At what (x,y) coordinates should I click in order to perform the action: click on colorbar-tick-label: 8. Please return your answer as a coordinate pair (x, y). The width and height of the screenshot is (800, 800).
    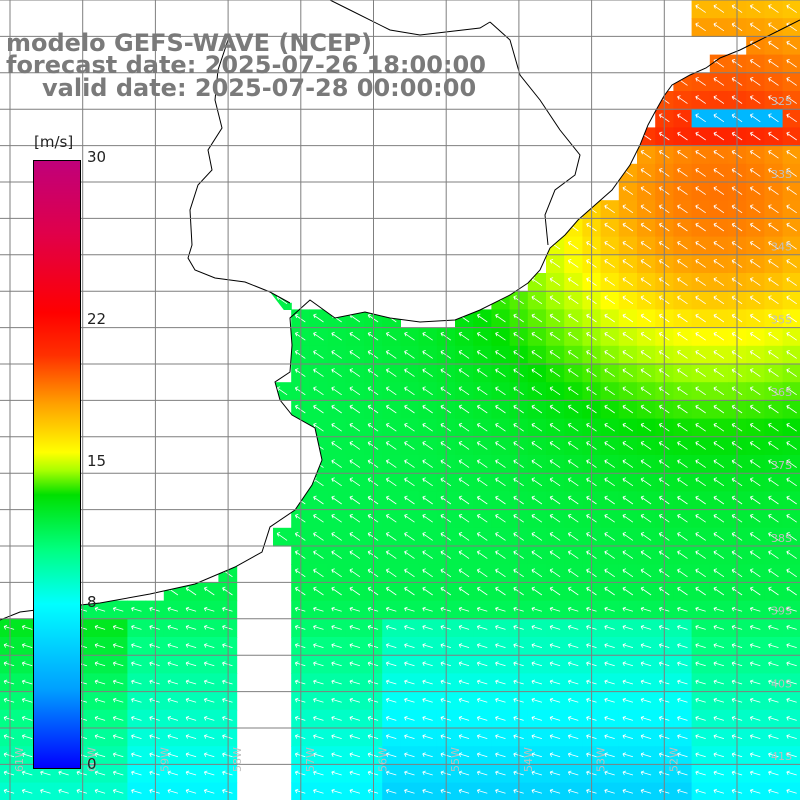
    Looking at the image, I should click on (92, 602).